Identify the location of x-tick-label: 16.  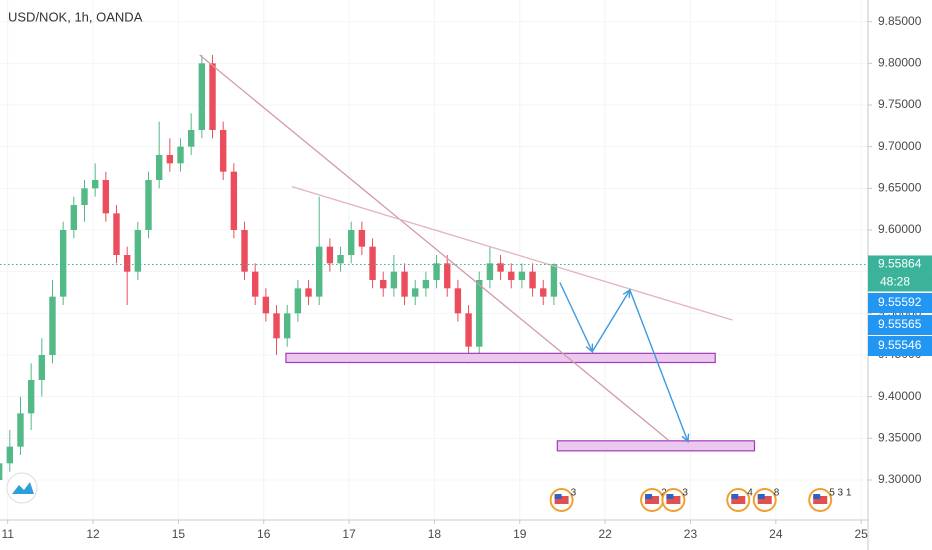
(264, 534).